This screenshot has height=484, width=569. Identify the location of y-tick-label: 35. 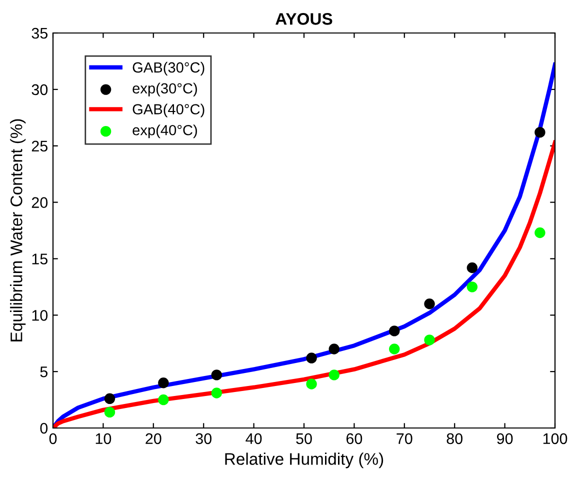
(40, 33).